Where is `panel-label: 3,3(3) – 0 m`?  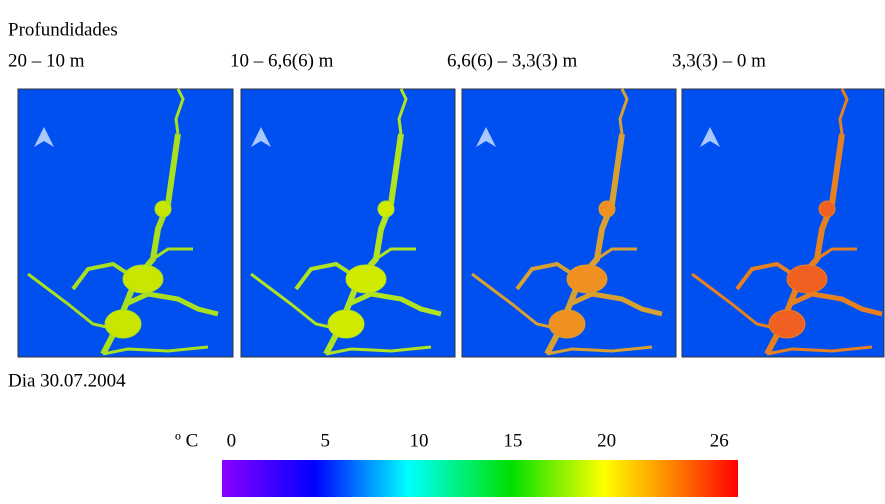
panel-label: 3,3(3) – 0 m is located at coordinates (719, 60).